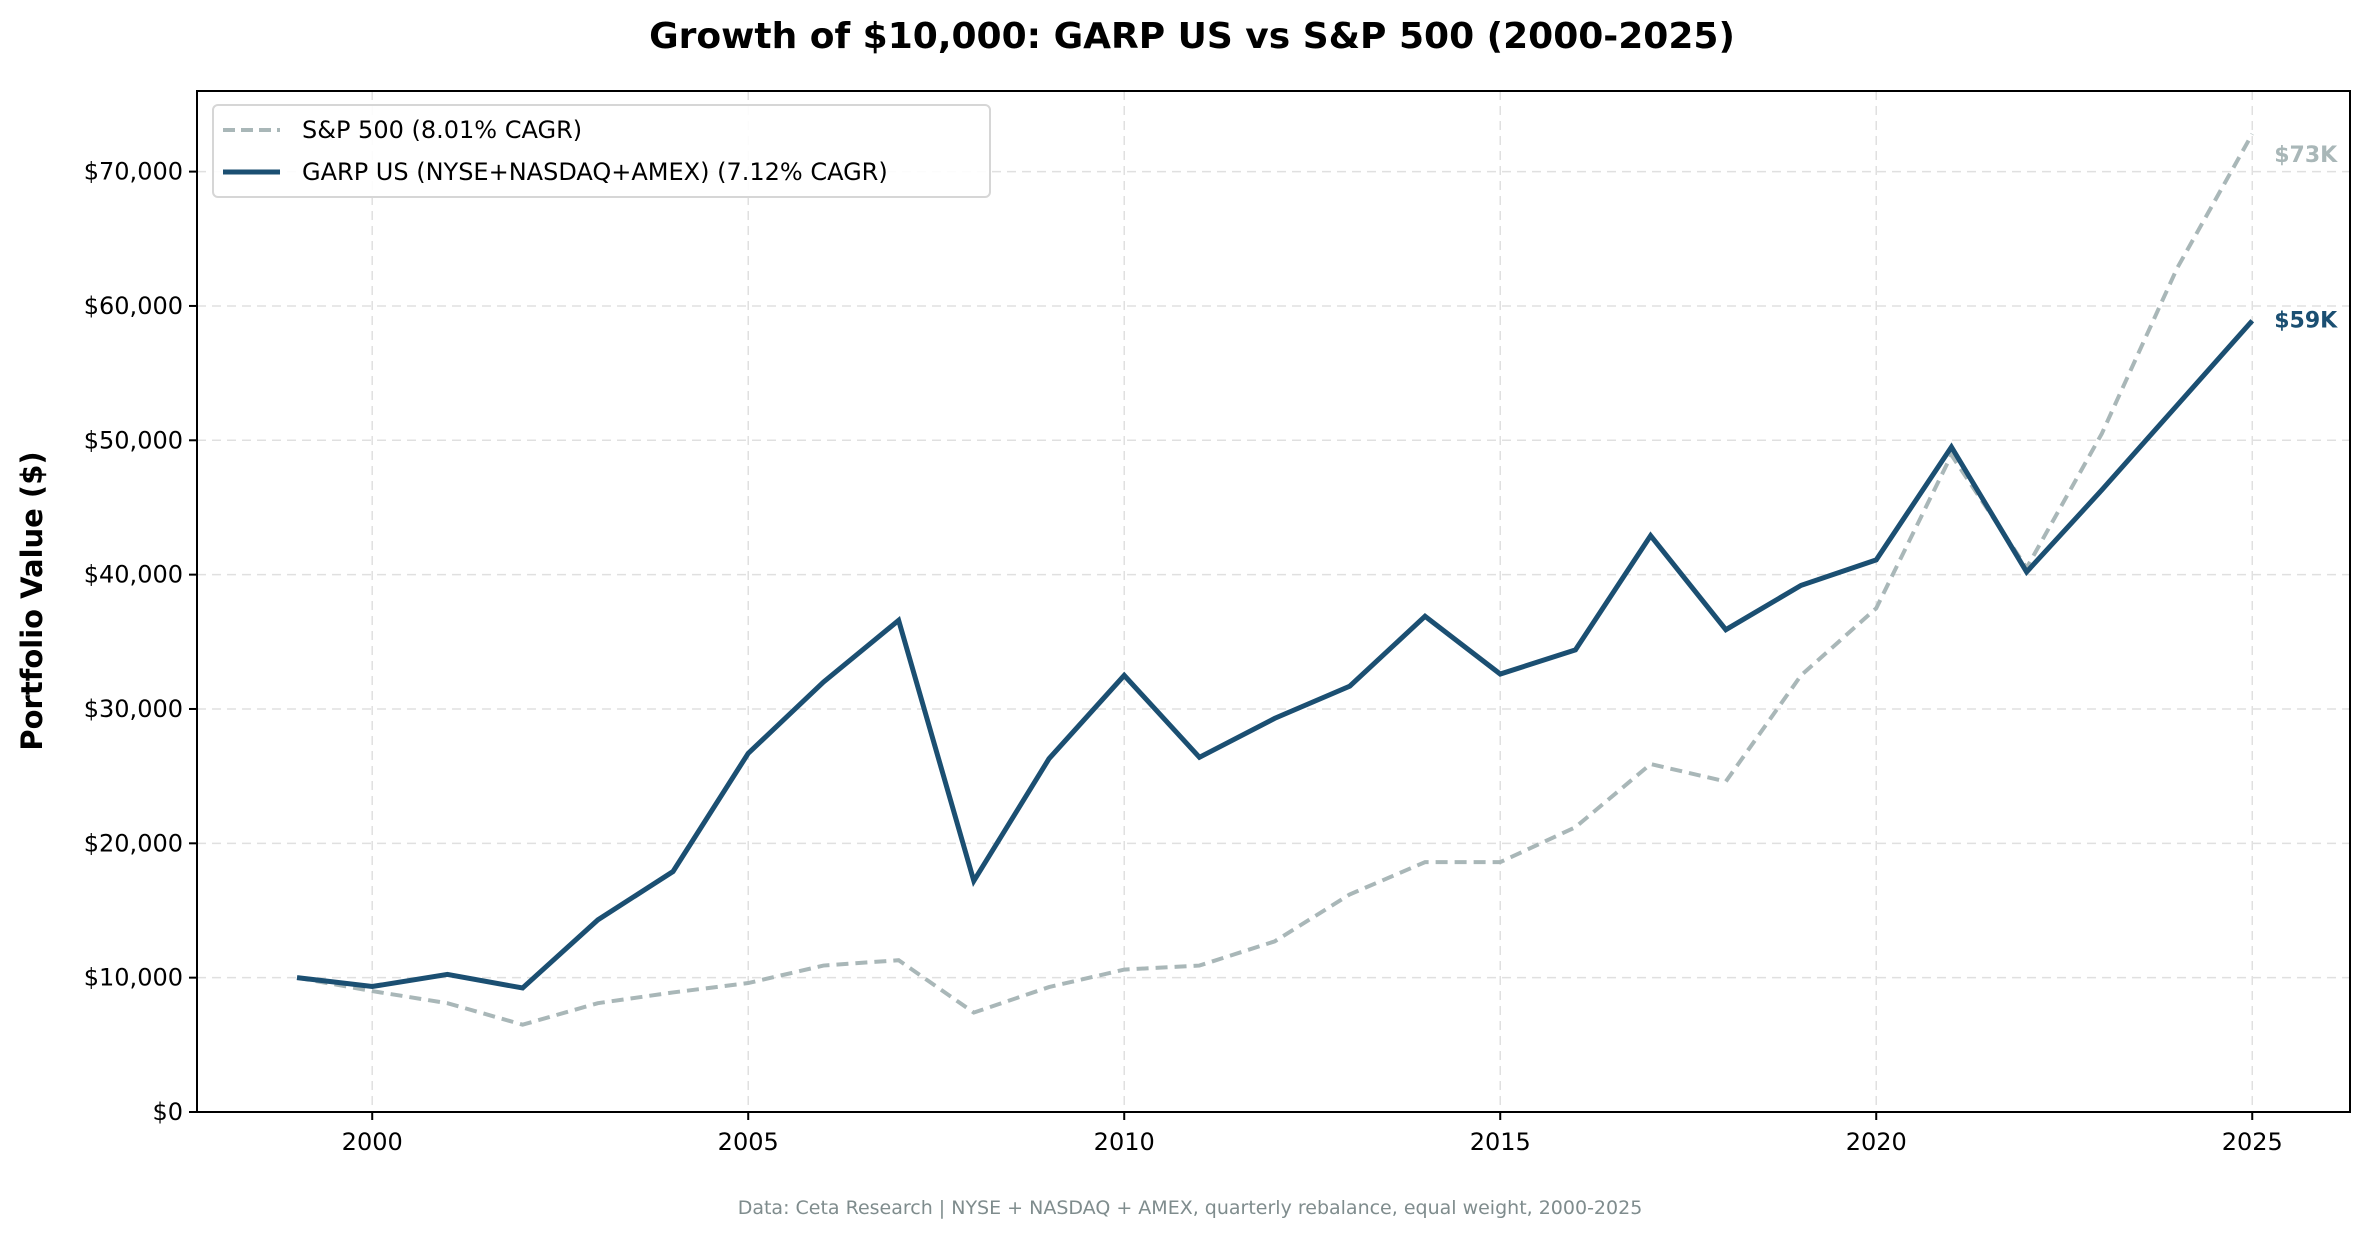 The image size is (2370, 1239). What do you see at coordinates (133, 575) in the screenshot?
I see `y-tick-label: $40,000` at bounding box center [133, 575].